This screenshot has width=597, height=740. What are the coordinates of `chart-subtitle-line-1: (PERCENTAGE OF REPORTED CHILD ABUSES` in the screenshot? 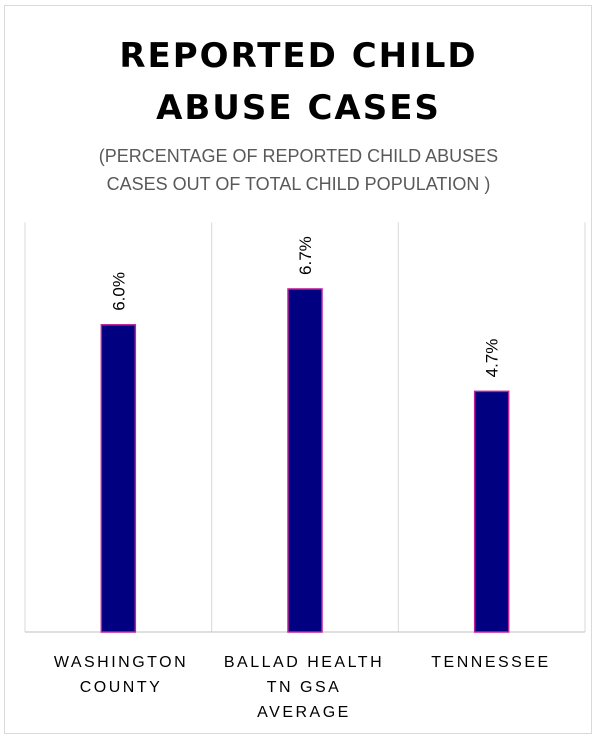 It's located at (298, 156).